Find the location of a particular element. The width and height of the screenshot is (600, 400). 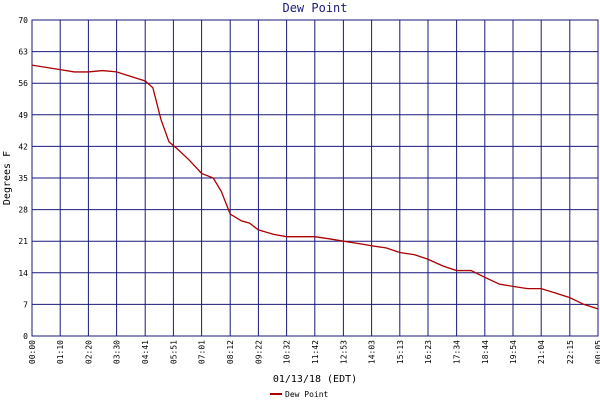

y-tick-label: 70 is located at coordinates (23, 20).